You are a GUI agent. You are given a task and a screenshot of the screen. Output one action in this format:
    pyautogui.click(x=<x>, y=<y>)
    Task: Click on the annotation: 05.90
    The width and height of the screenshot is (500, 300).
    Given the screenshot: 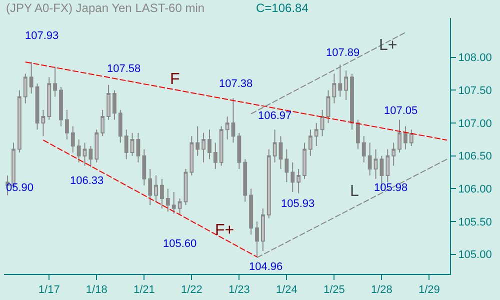 What is the action you would take?
    pyautogui.click(x=20, y=188)
    